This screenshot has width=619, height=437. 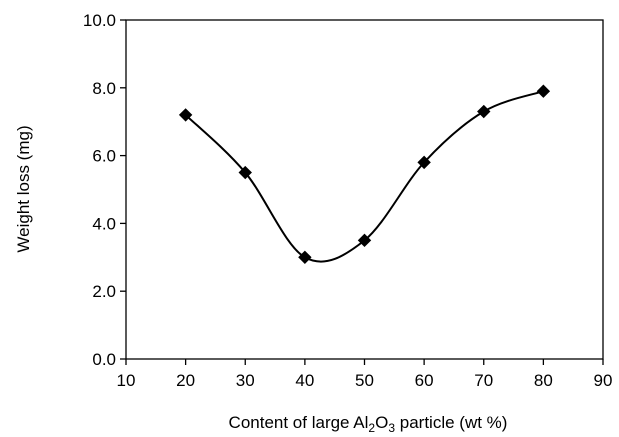 I want to click on x-axis-title-part: O, so click(x=381, y=422).